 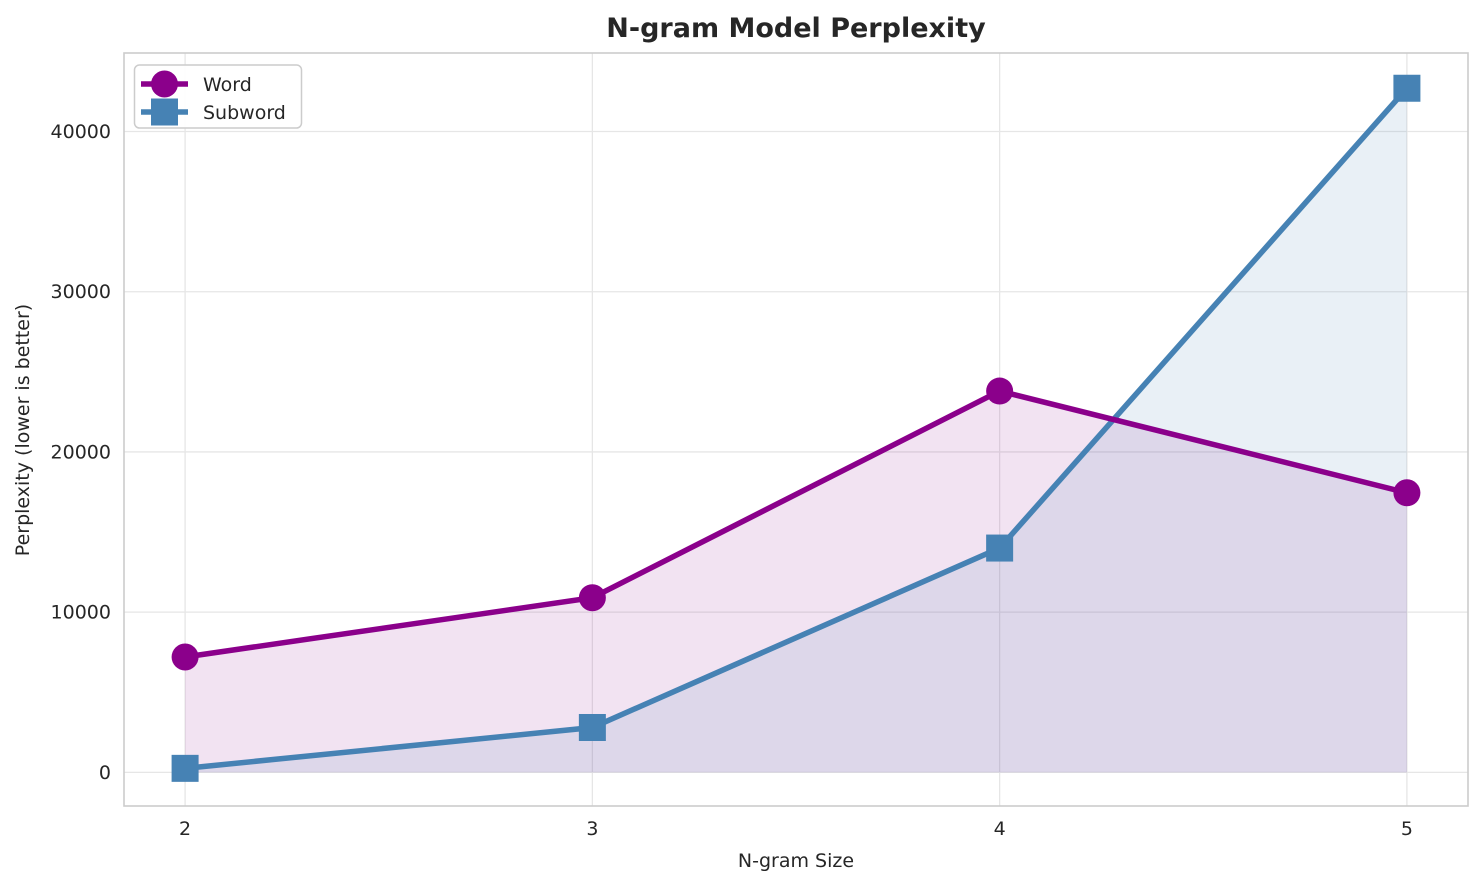 I want to click on legend-word-marker-icon, so click(x=164, y=84).